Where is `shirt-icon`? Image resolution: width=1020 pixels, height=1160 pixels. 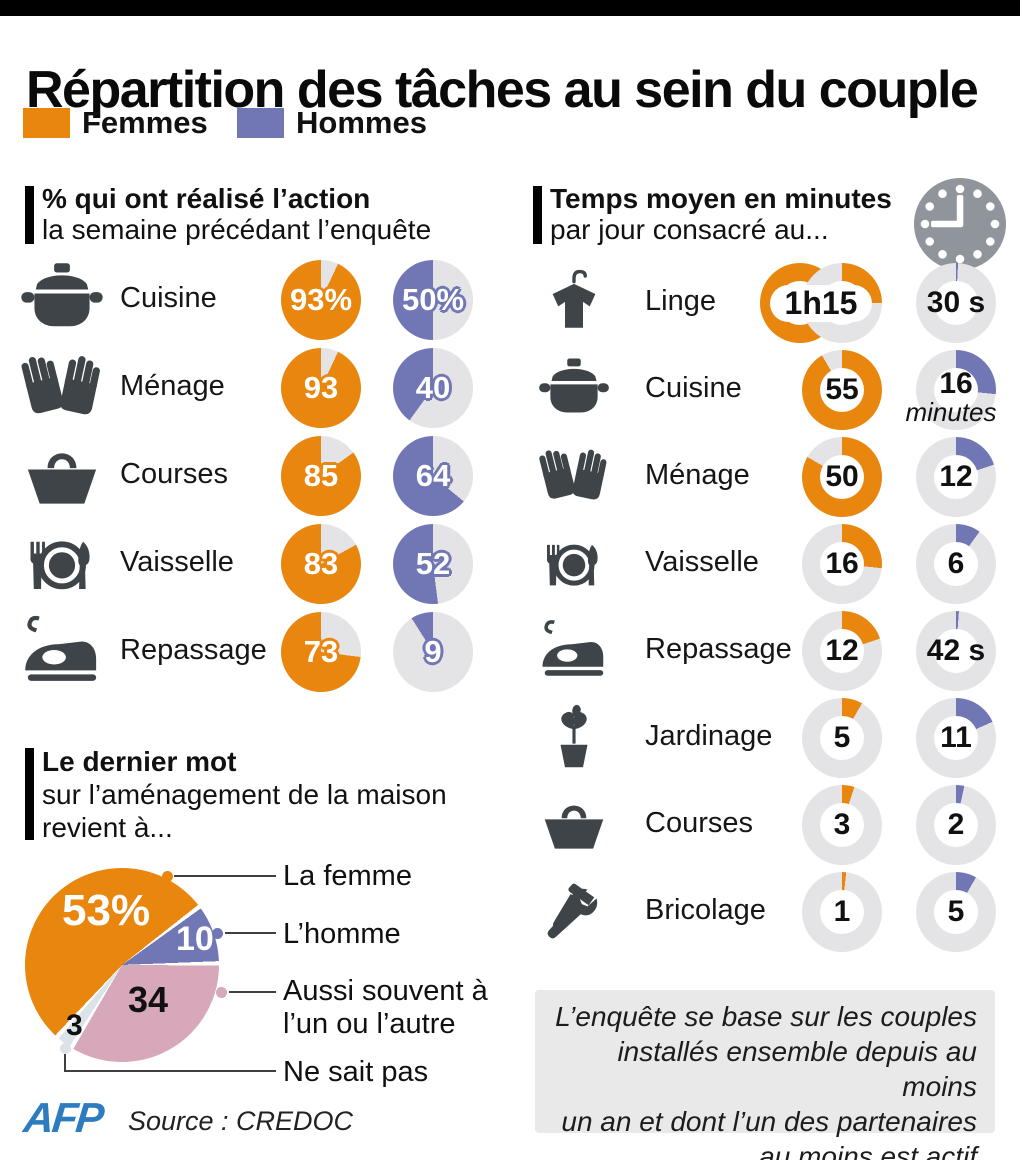
shirt-icon is located at coordinates (574, 303).